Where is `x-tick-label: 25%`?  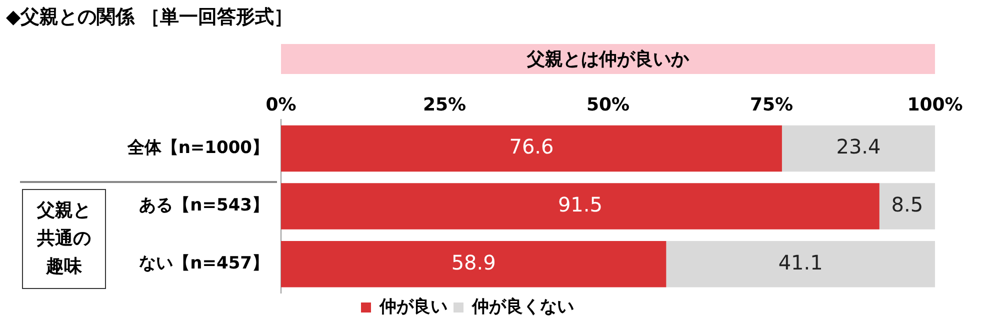 x-tick-label: 25% is located at coordinates (444, 105).